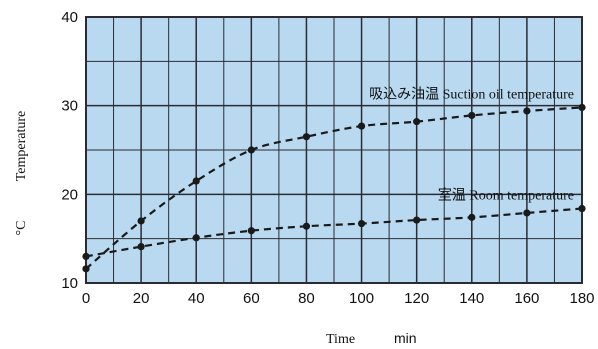  Describe the element at coordinates (196, 298) in the screenshot. I see `x-tick-label: 40` at that location.